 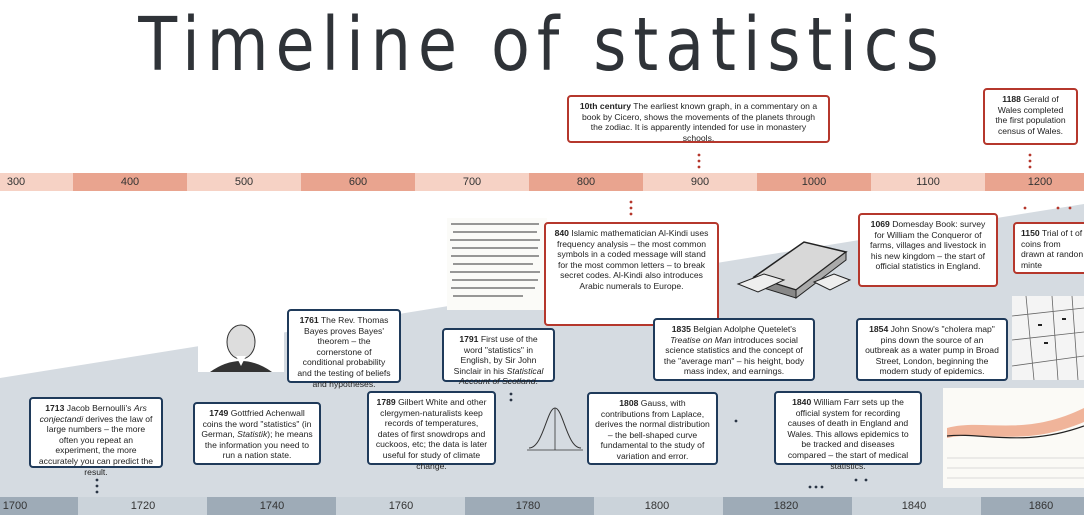 What do you see at coordinates (786, 506) in the screenshot?
I see `bottom-tick-1820: 1820` at bounding box center [786, 506].